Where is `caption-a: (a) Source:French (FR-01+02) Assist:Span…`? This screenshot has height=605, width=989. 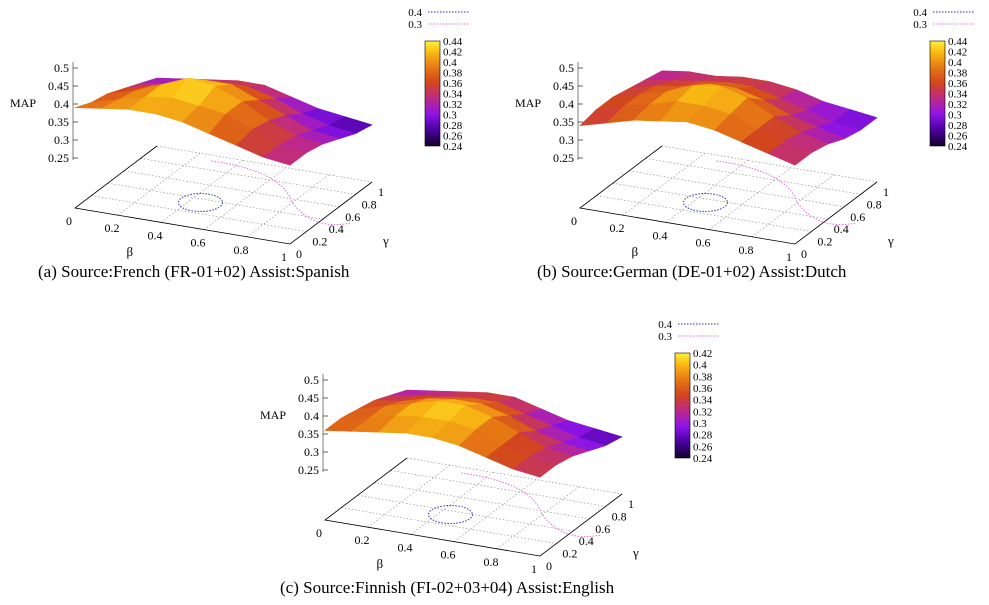
caption-a: (a) Source:French (FR-01+02) Assist:Span… is located at coordinates (194, 271).